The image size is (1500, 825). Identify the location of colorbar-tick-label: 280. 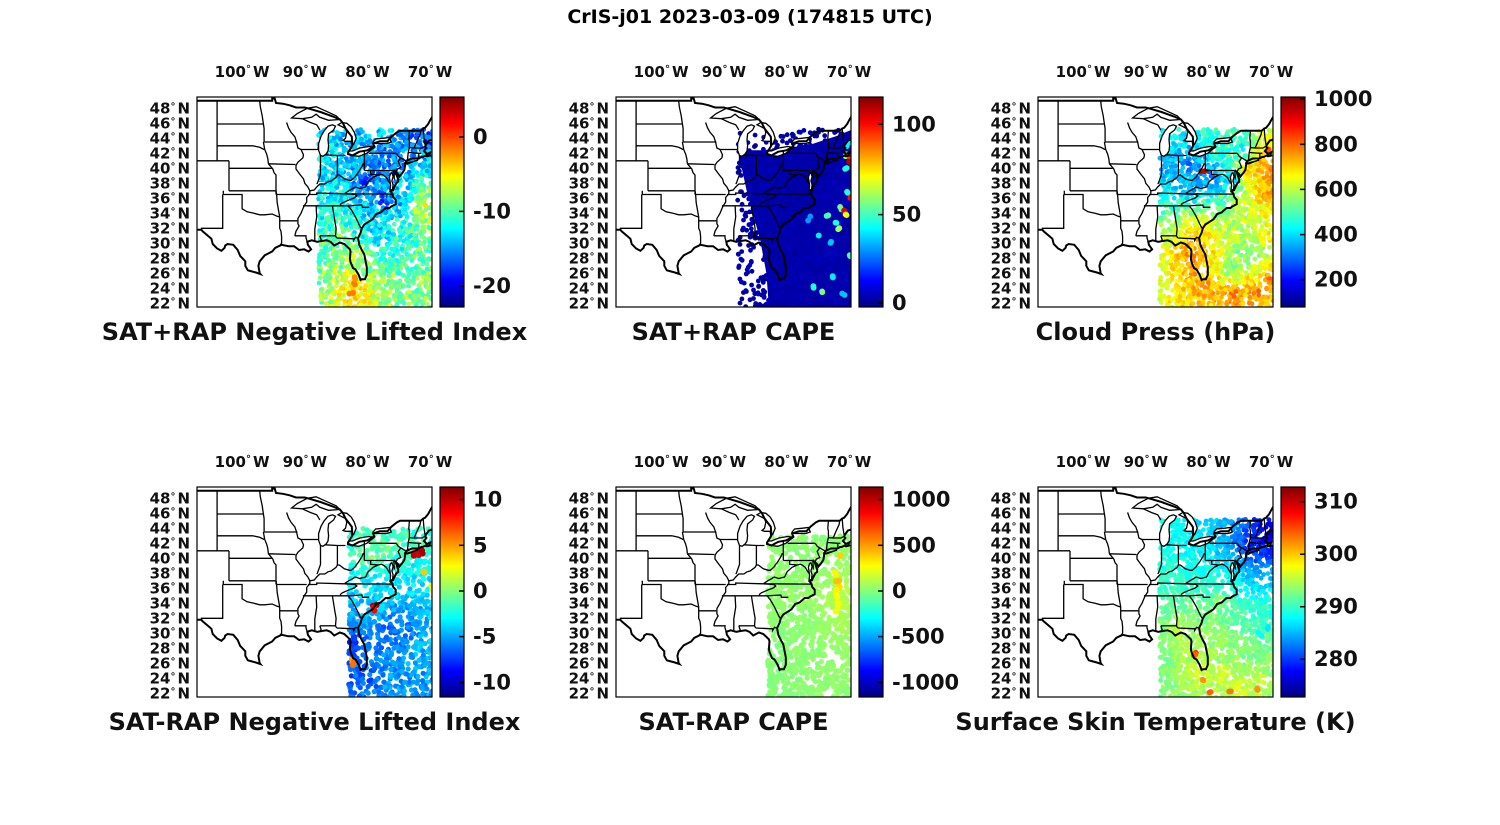
(1336, 659).